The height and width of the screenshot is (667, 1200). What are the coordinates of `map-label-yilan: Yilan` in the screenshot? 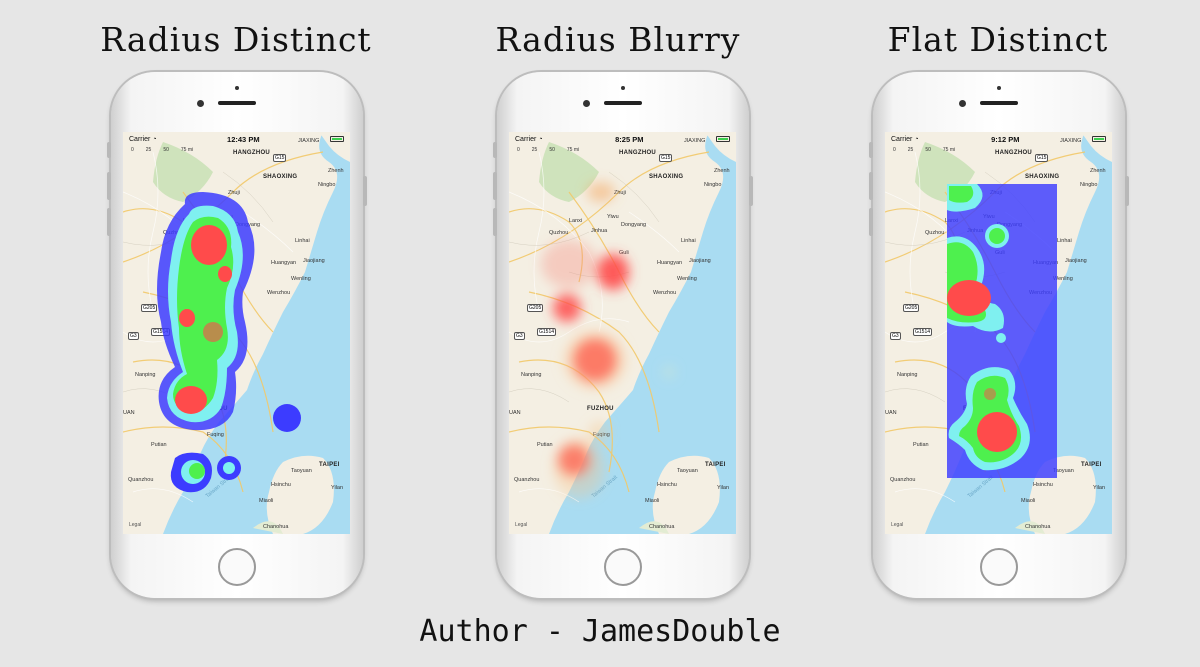 It's located at (337, 488).